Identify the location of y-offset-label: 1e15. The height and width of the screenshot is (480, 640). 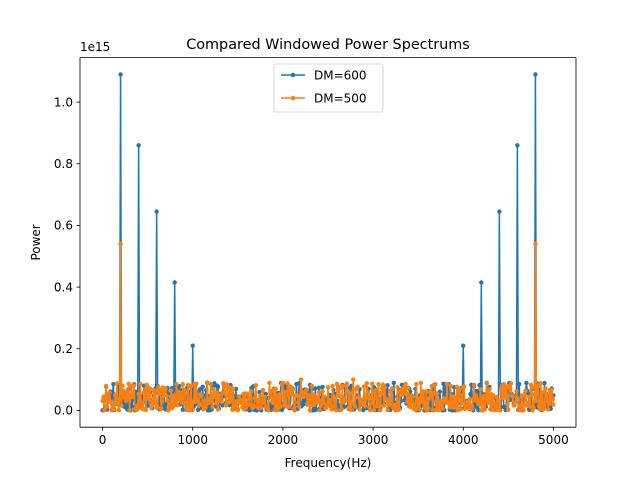
(95, 47).